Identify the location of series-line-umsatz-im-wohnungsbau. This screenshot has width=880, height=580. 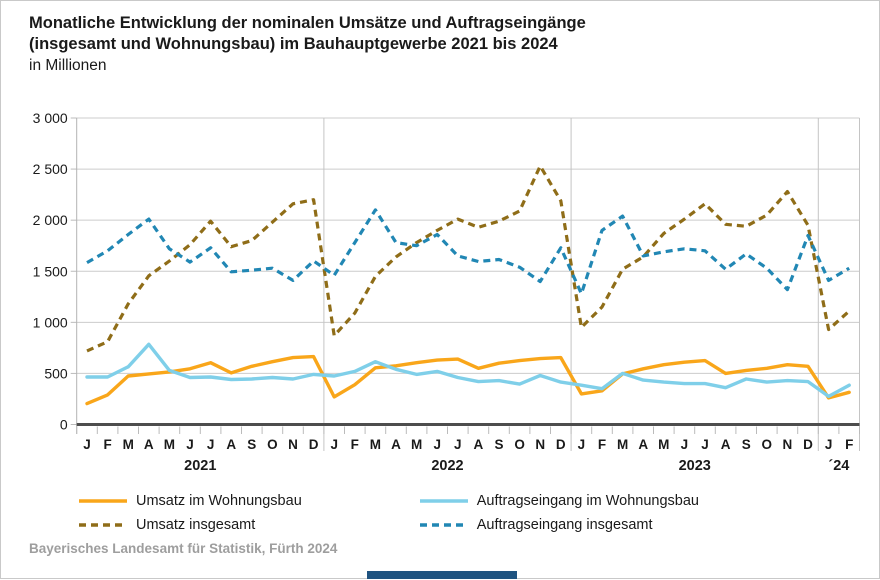
(468, 380).